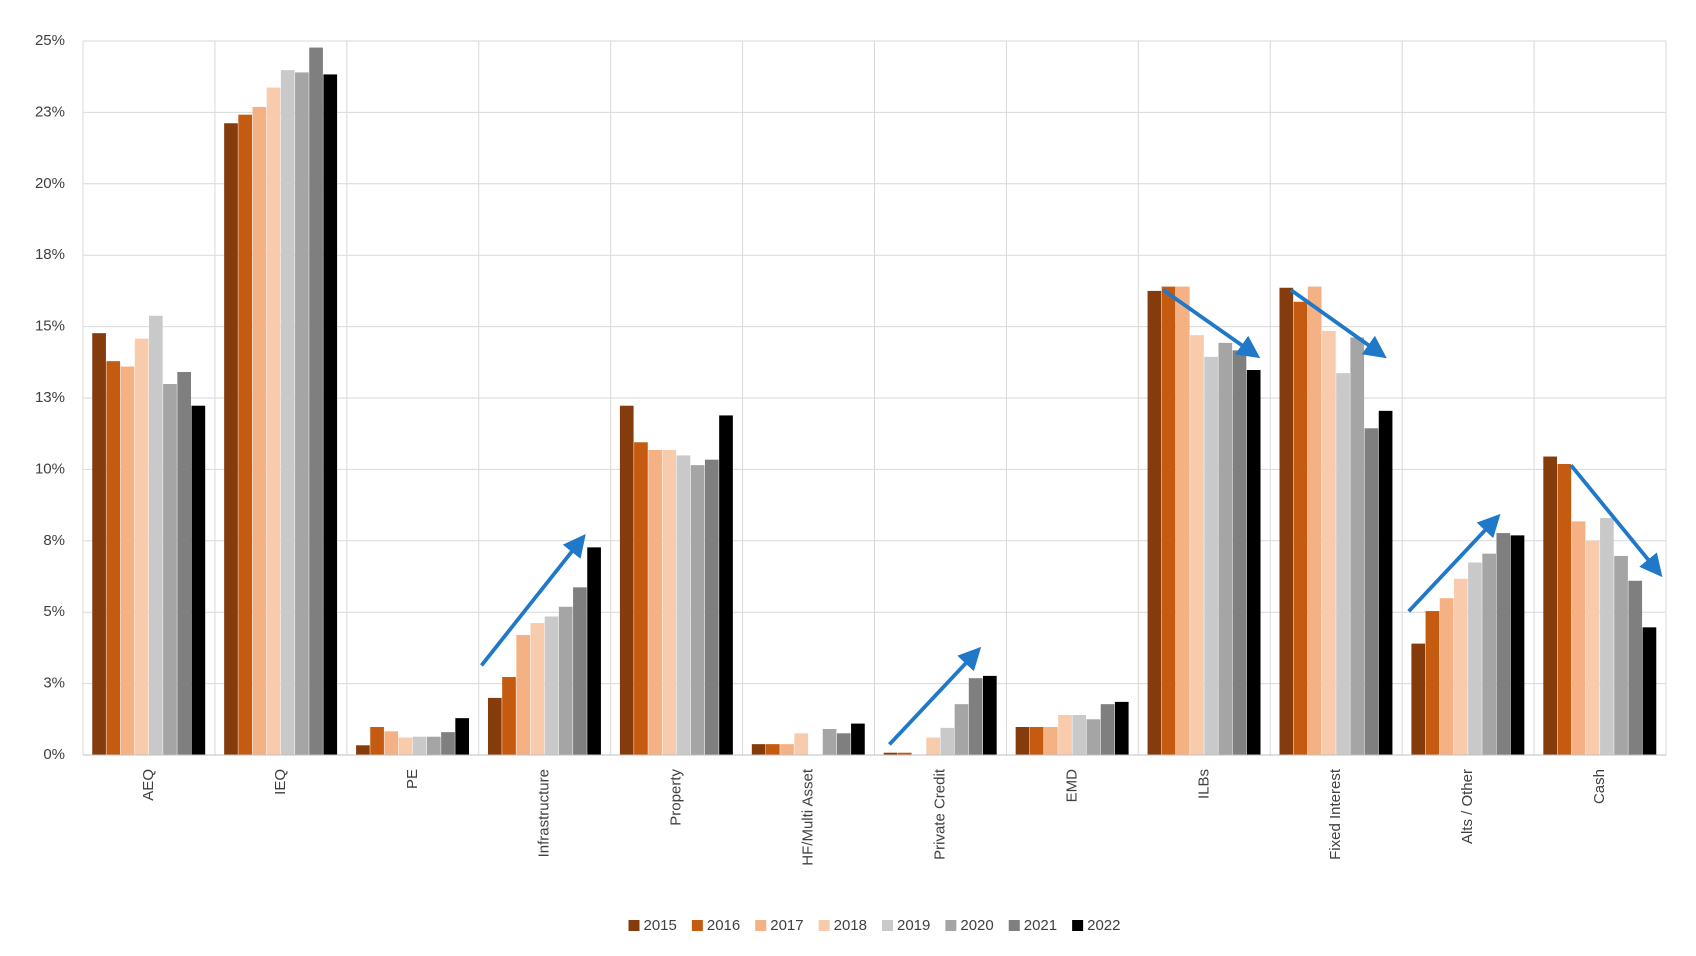 This screenshot has height=956, width=1696. Describe the element at coordinates (54, 540) in the screenshot. I see `y-tick-label: 8%` at that location.